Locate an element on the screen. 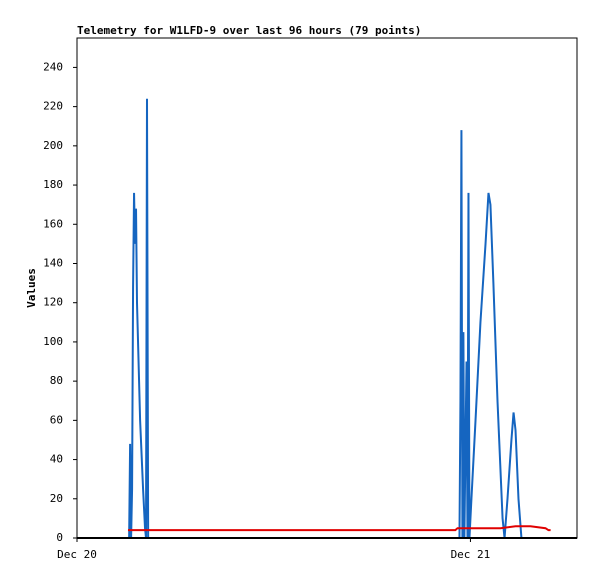  y-tick-label: 200 is located at coordinates (53, 145).